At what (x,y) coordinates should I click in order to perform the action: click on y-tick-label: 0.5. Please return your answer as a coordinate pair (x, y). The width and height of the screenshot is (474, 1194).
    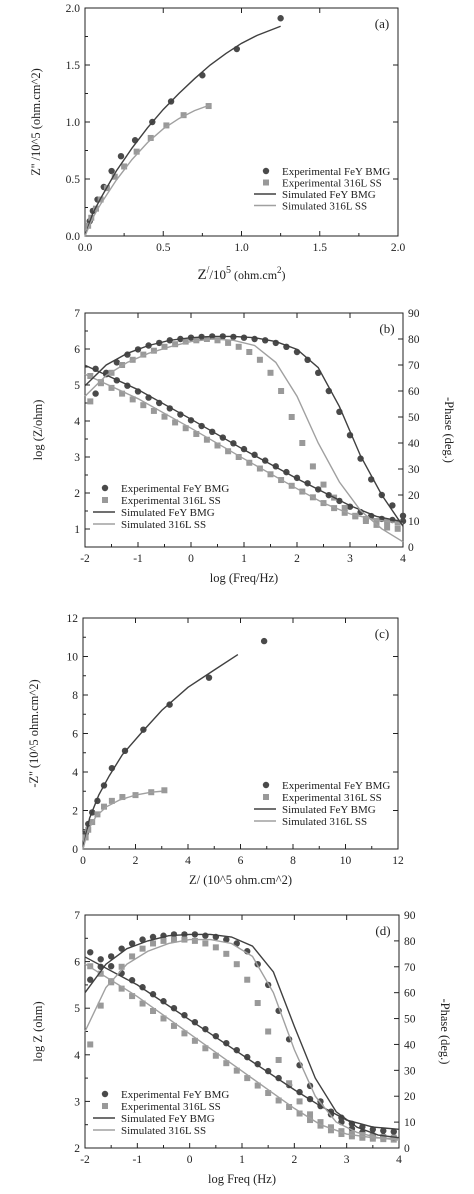
    Looking at the image, I should click on (73, 180).